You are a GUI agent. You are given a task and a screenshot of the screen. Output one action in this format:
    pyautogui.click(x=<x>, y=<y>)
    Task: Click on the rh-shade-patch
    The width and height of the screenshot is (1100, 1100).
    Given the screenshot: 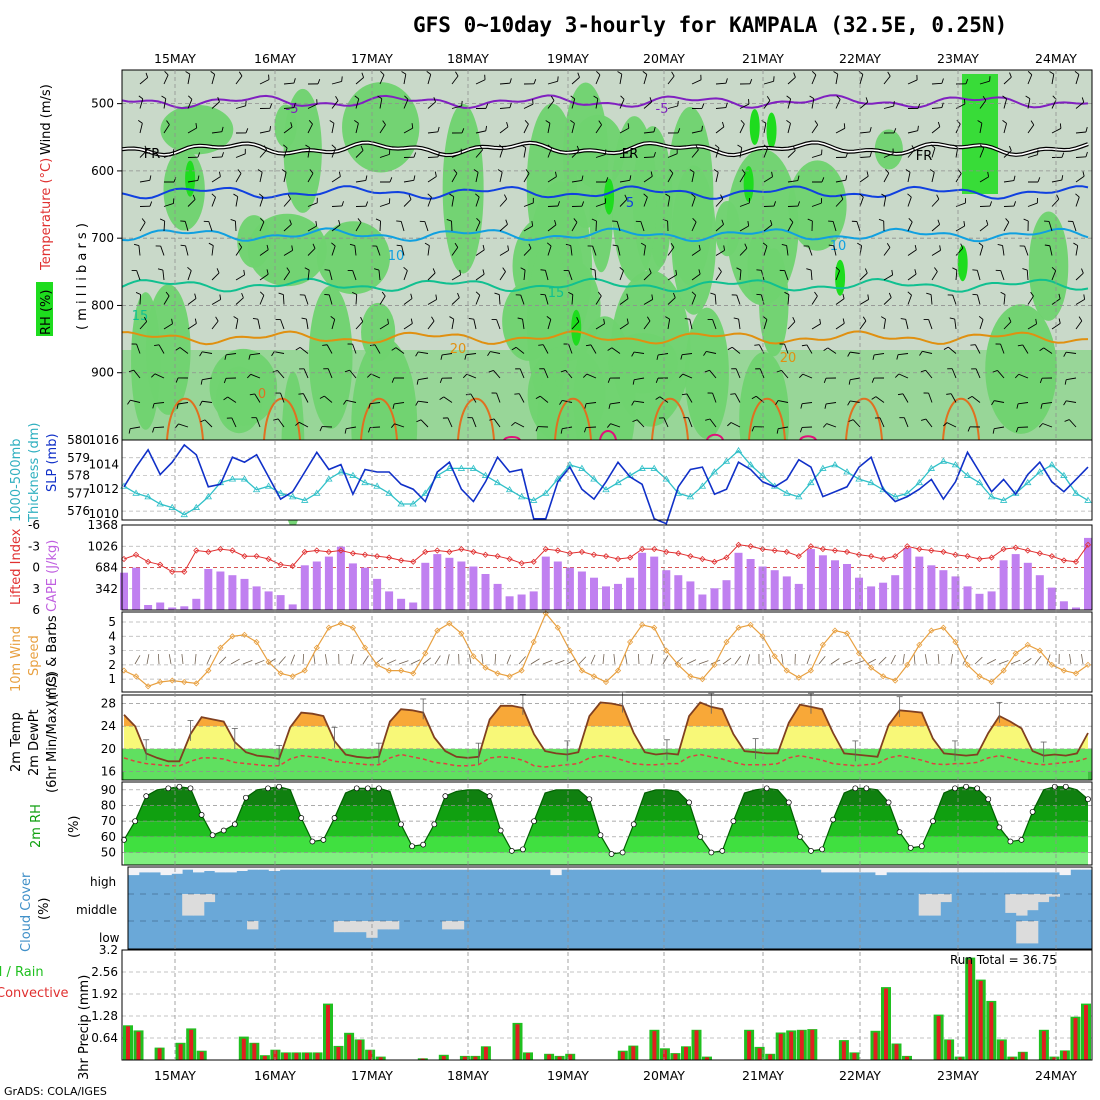 What is the action you would take?
    pyautogui.click(x=1048, y=266)
    